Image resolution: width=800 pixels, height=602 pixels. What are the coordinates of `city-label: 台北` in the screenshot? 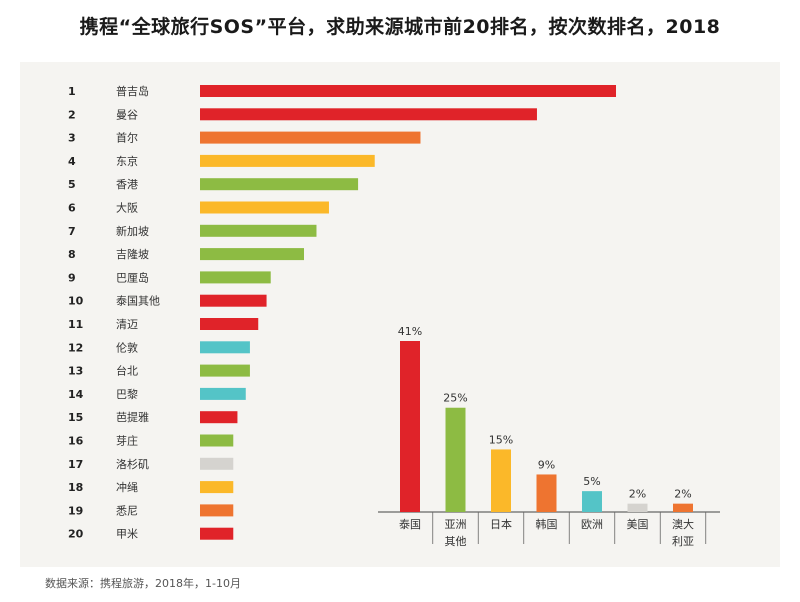 It's located at (127, 371).